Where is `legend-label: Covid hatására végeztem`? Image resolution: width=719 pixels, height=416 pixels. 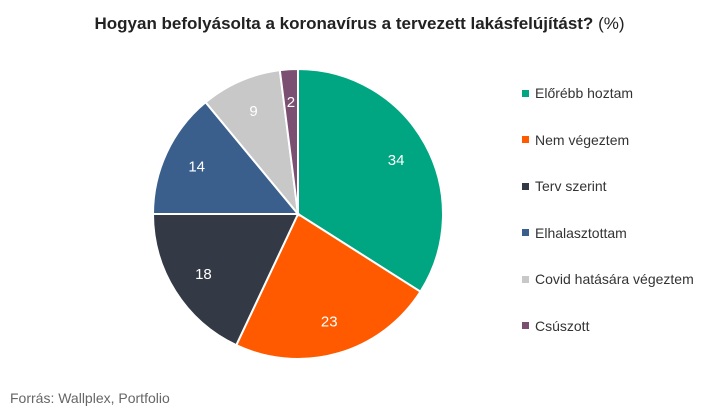 legend-label: Covid hatására végeztem is located at coordinates (614, 279).